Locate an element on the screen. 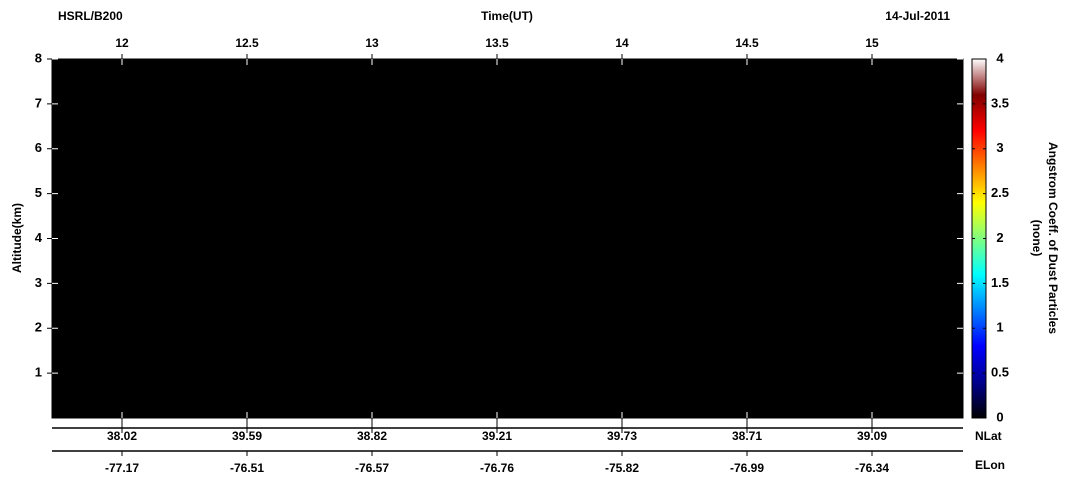 The width and height of the screenshot is (1079, 481). lat-label: 39.21 is located at coordinates (497, 436).